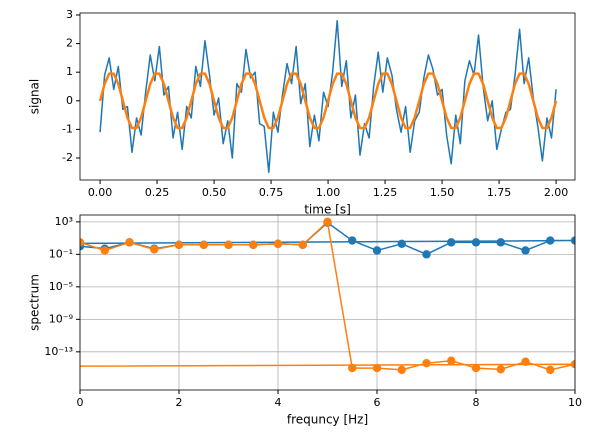  Describe the element at coordinates (100, 192) in the screenshot. I see `x-tick-label: 0.00` at that location.